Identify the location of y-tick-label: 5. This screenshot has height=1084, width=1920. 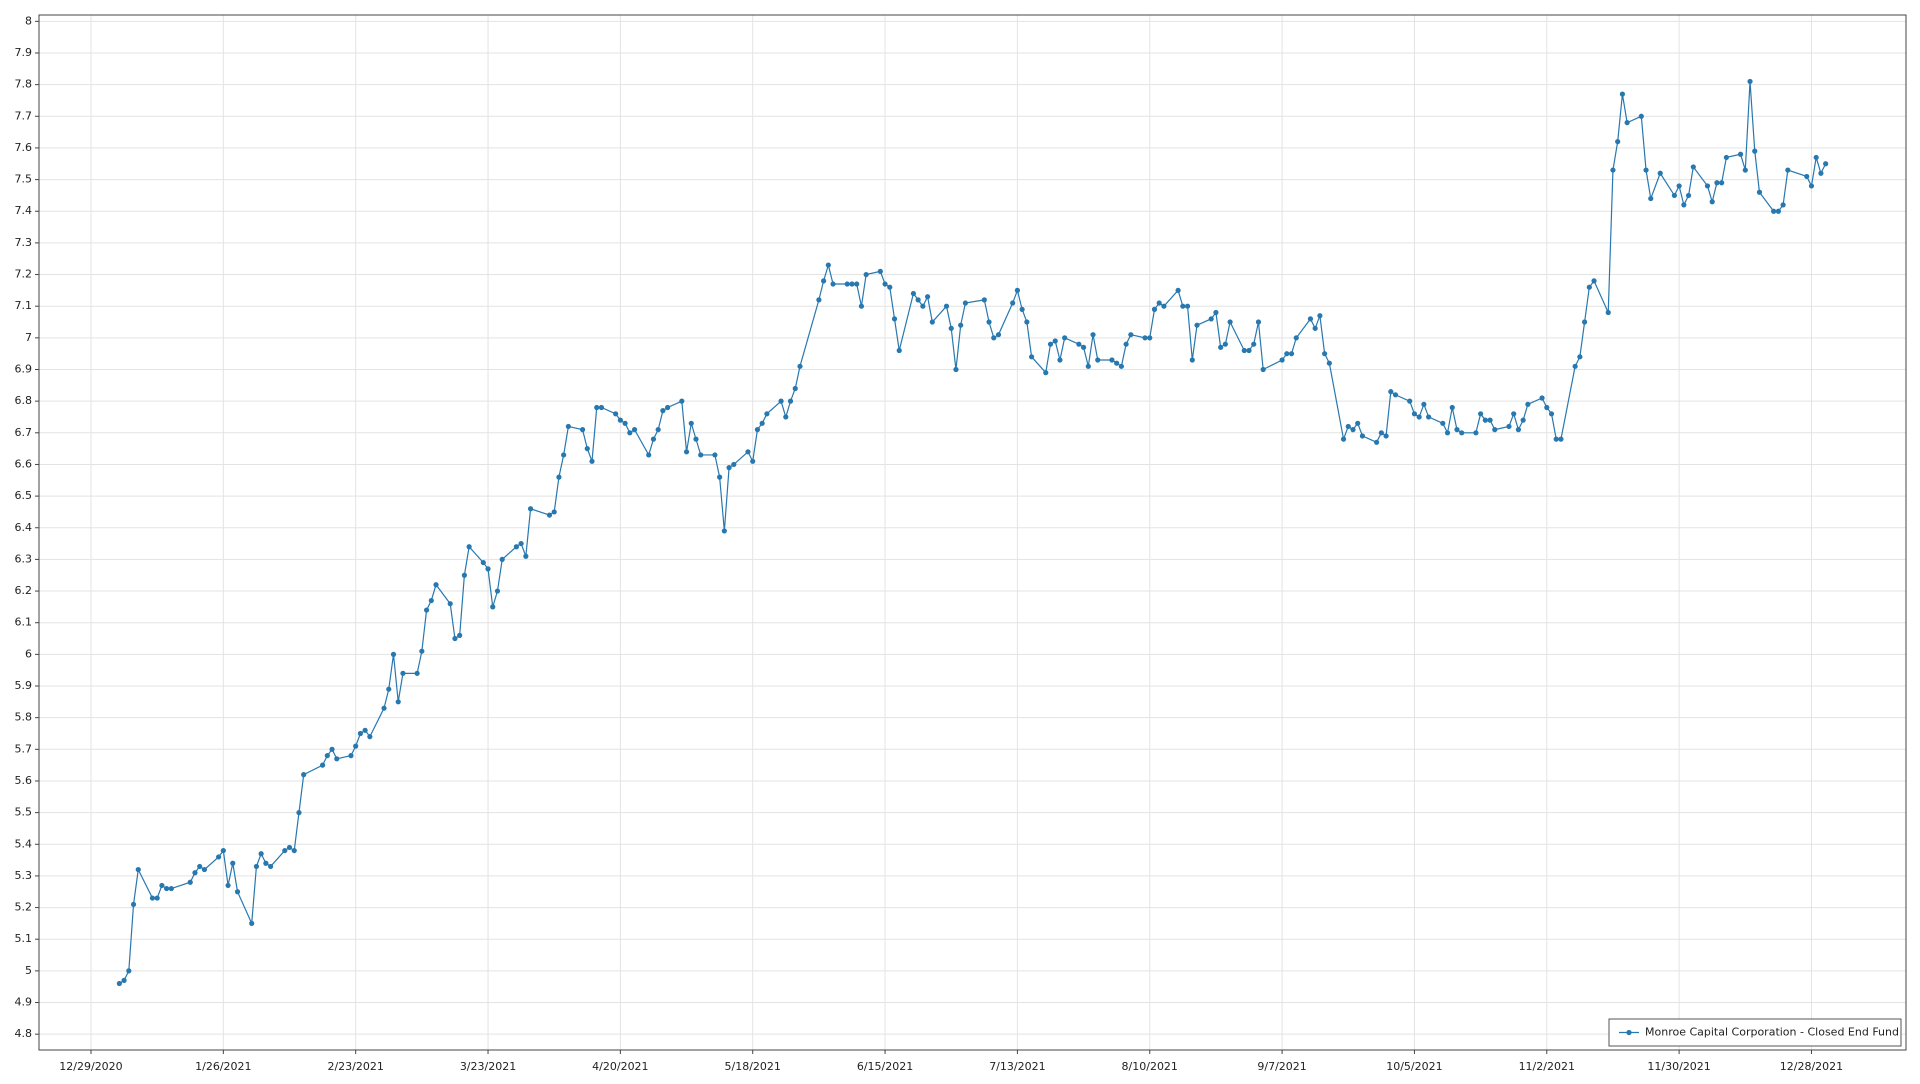
(28, 970).